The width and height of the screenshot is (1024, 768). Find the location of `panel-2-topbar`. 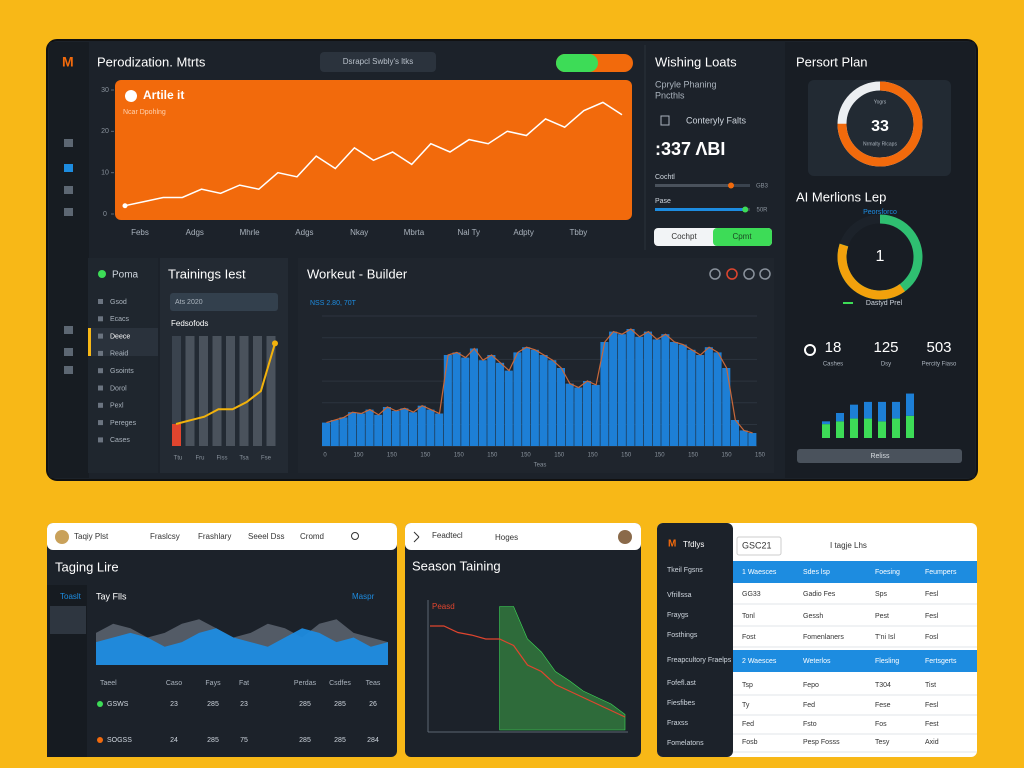

panel-2-topbar is located at coordinates (523, 536).